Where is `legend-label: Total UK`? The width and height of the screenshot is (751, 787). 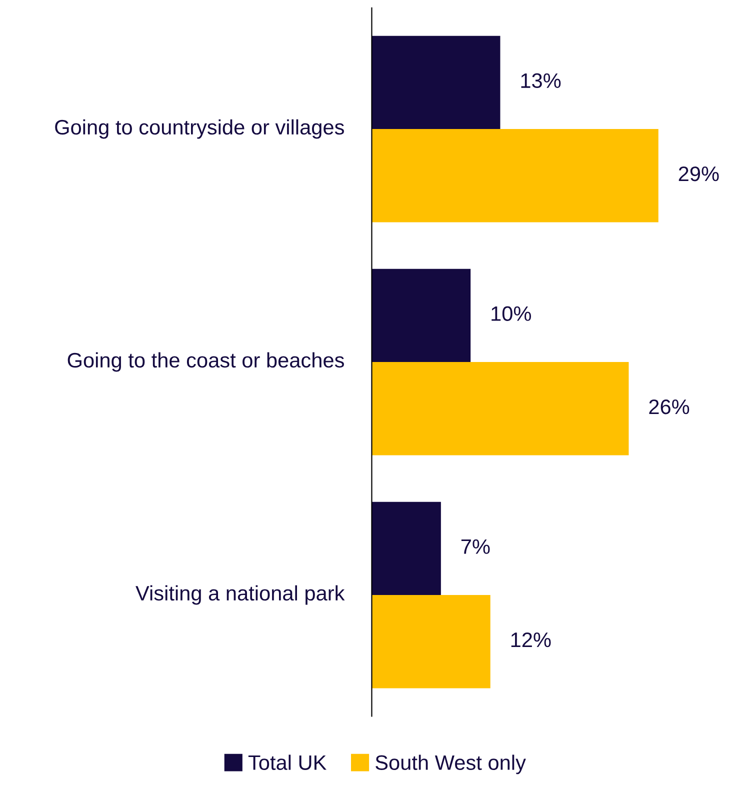
legend-label: Total UK is located at coordinates (287, 762).